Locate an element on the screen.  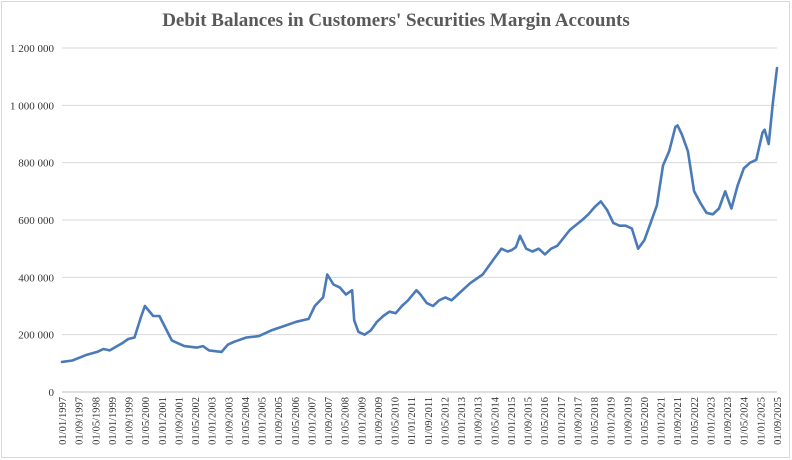
x-tick-label: 01/09/2025 is located at coordinates (778, 421).